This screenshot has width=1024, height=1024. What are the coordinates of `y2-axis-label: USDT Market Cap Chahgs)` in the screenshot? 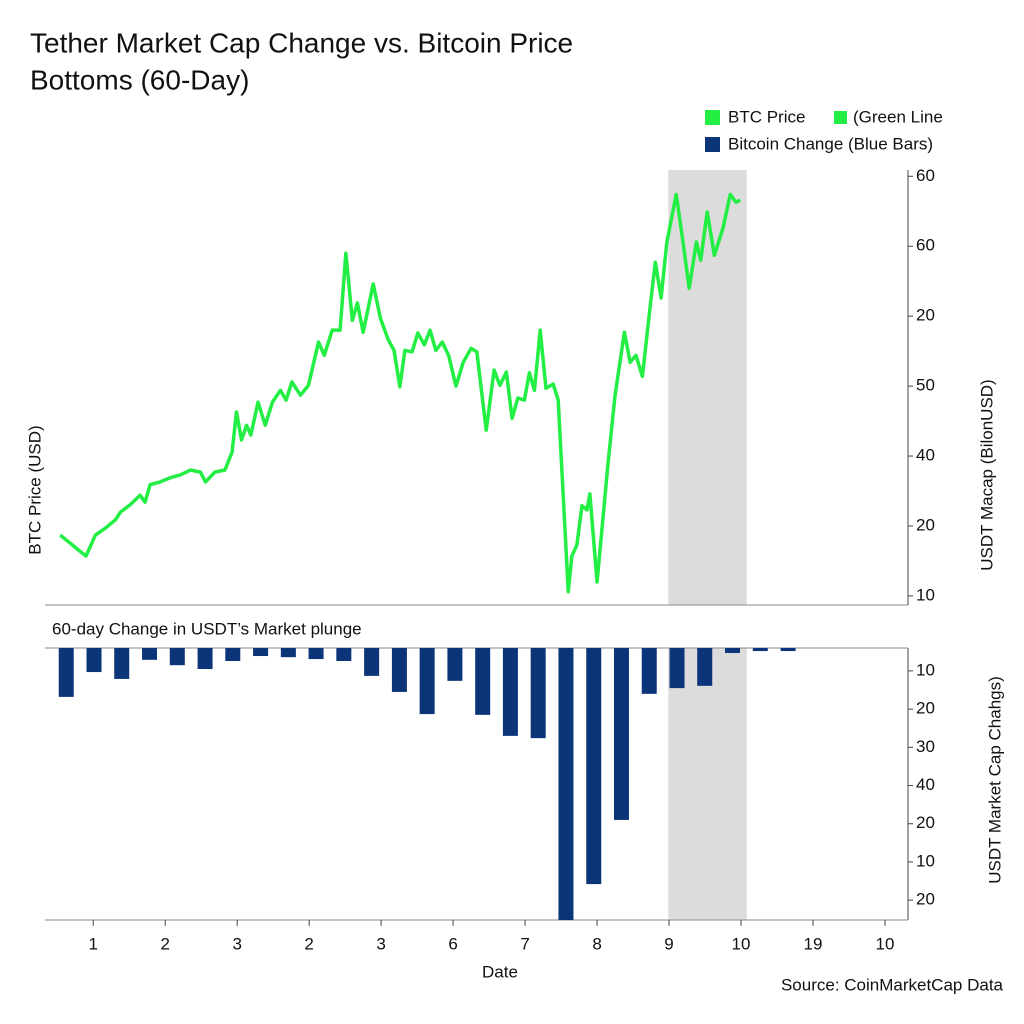 It's located at (994, 780).